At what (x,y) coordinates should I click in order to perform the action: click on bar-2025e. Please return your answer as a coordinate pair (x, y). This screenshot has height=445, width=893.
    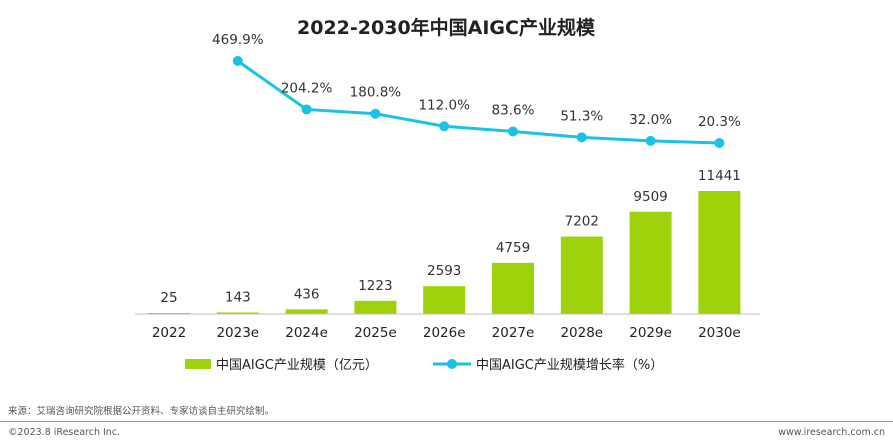
    Looking at the image, I should click on (375, 307).